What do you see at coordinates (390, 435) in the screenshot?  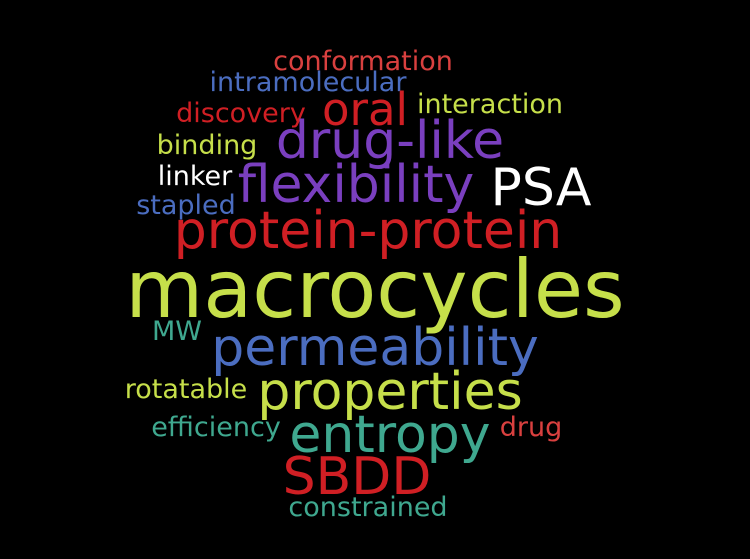 I see `word-entropy: entropy` at bounding box center [390, 435].